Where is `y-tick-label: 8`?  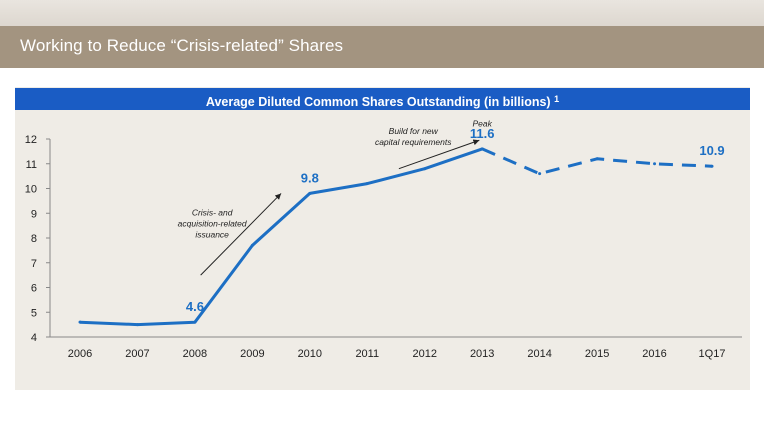 y-tick-label: 8 is located at coordinates (34, 239).